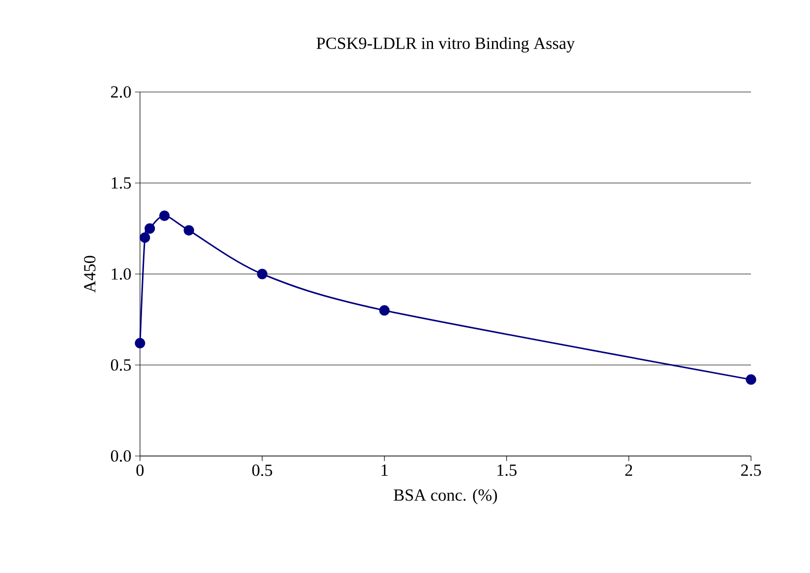  What do you see at coordinates (121, 274) in the screenshot?
I see `y-tick-label: 1.0` at bounding box center [121, 274].